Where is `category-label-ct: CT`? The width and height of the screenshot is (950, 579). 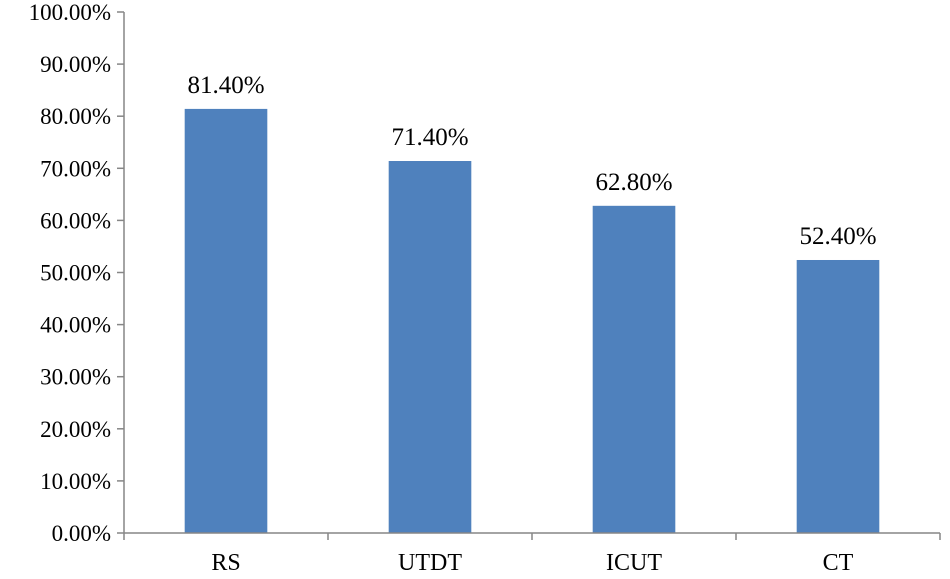
category-label-ct: CT is located at coordinates (838, 563).